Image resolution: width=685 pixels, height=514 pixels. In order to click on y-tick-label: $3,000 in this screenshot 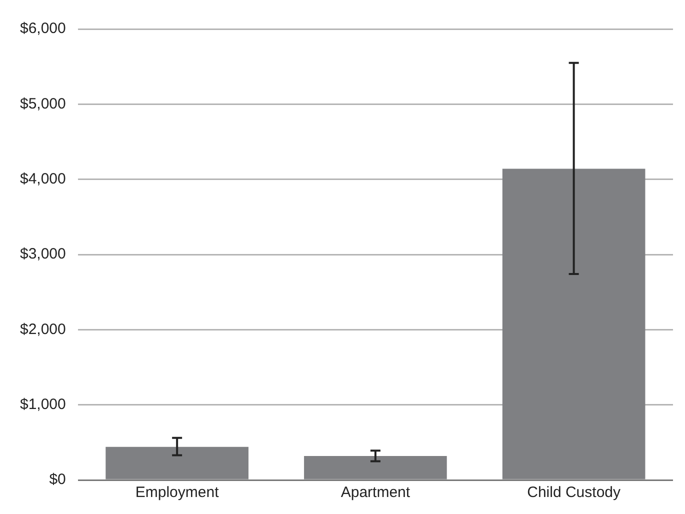, I will do `click(43, 254)`.